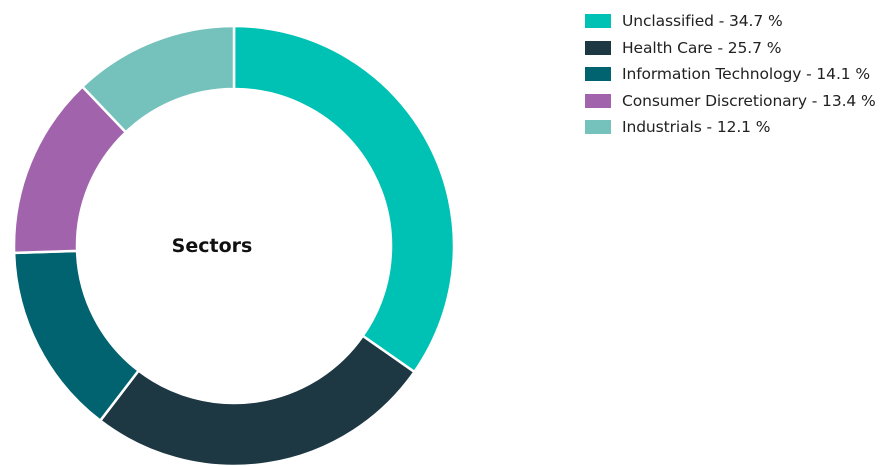  What do you see at coordinates (746, 74) in the screenshot?
I see `legend-label: Information Technology - 14.1 %` at bounding box center [746, 74].